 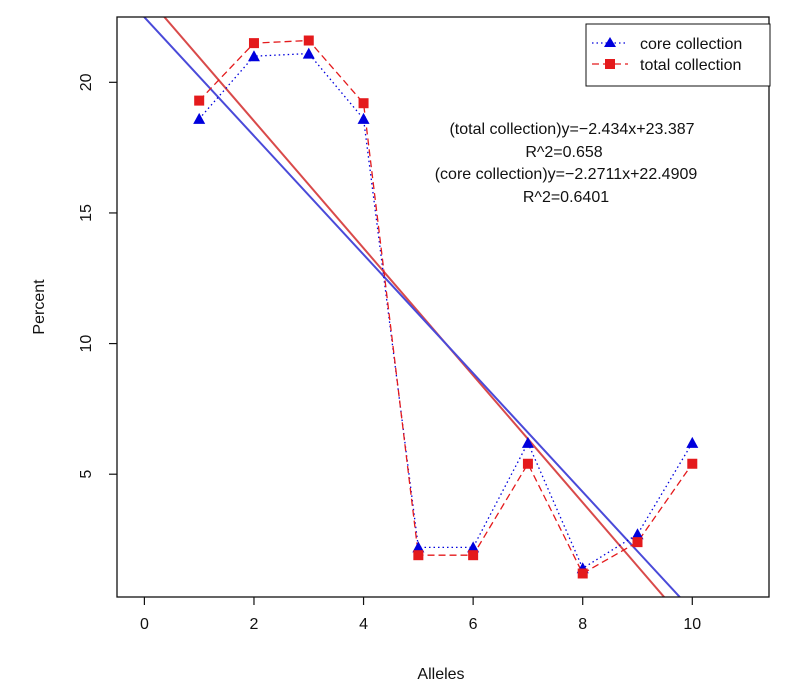 I want to click on annotation-total-equation: (total collection)y=−2.434x+23.387, so click(x=571, y=129).